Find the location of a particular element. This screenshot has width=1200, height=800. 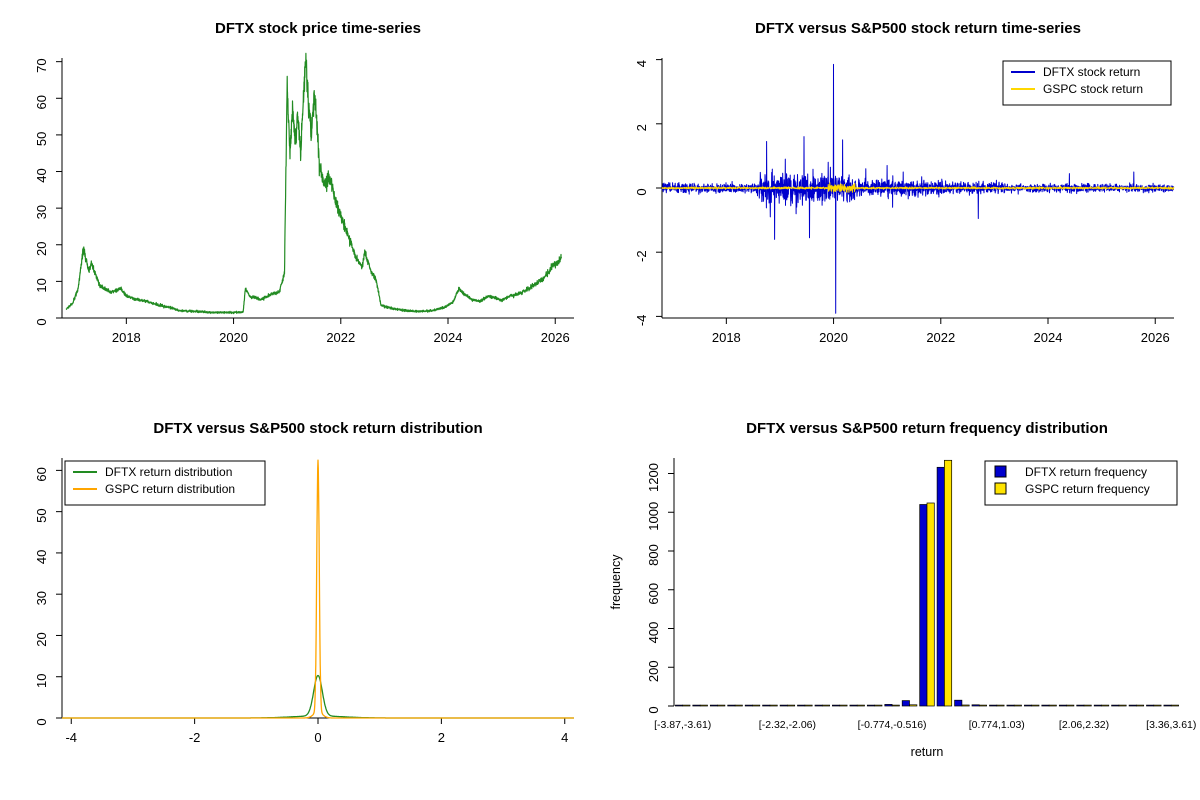

svg-text: 800 is located at coordinates (653, 555).